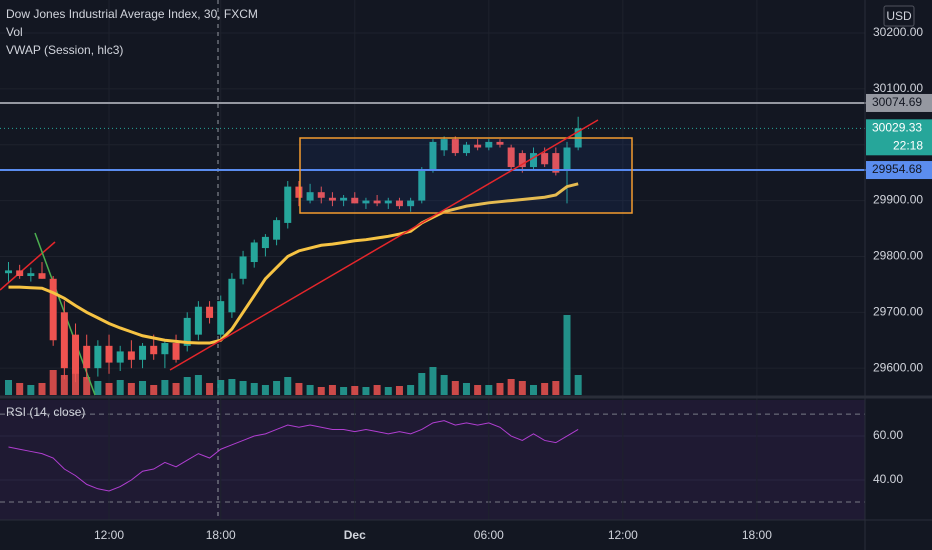 This screenshot has width=932, height=550. Describe the element at coordinates (897, 102) in the screenshot. I see `price-label: 30074.69` at that location.